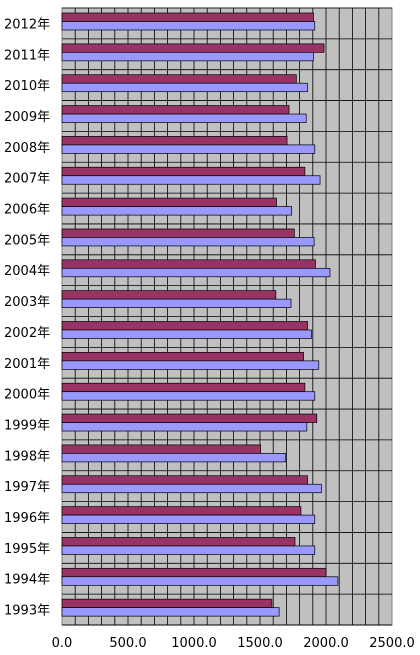  I want to click on bar-1996年-series-1, so click(181, 511).